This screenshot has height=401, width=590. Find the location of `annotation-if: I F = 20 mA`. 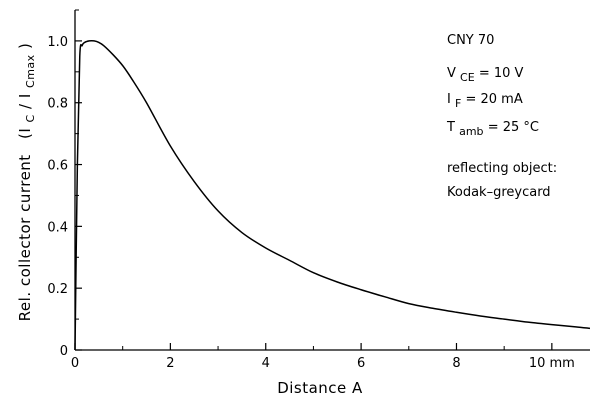

annotation-if: I F = 20 mA is located at coordinates (485, 101).